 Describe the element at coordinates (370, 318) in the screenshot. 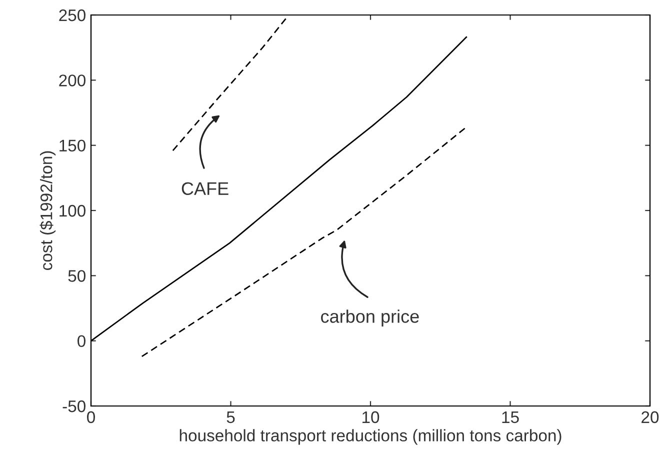

I see `annotation: carbon price` at that location.